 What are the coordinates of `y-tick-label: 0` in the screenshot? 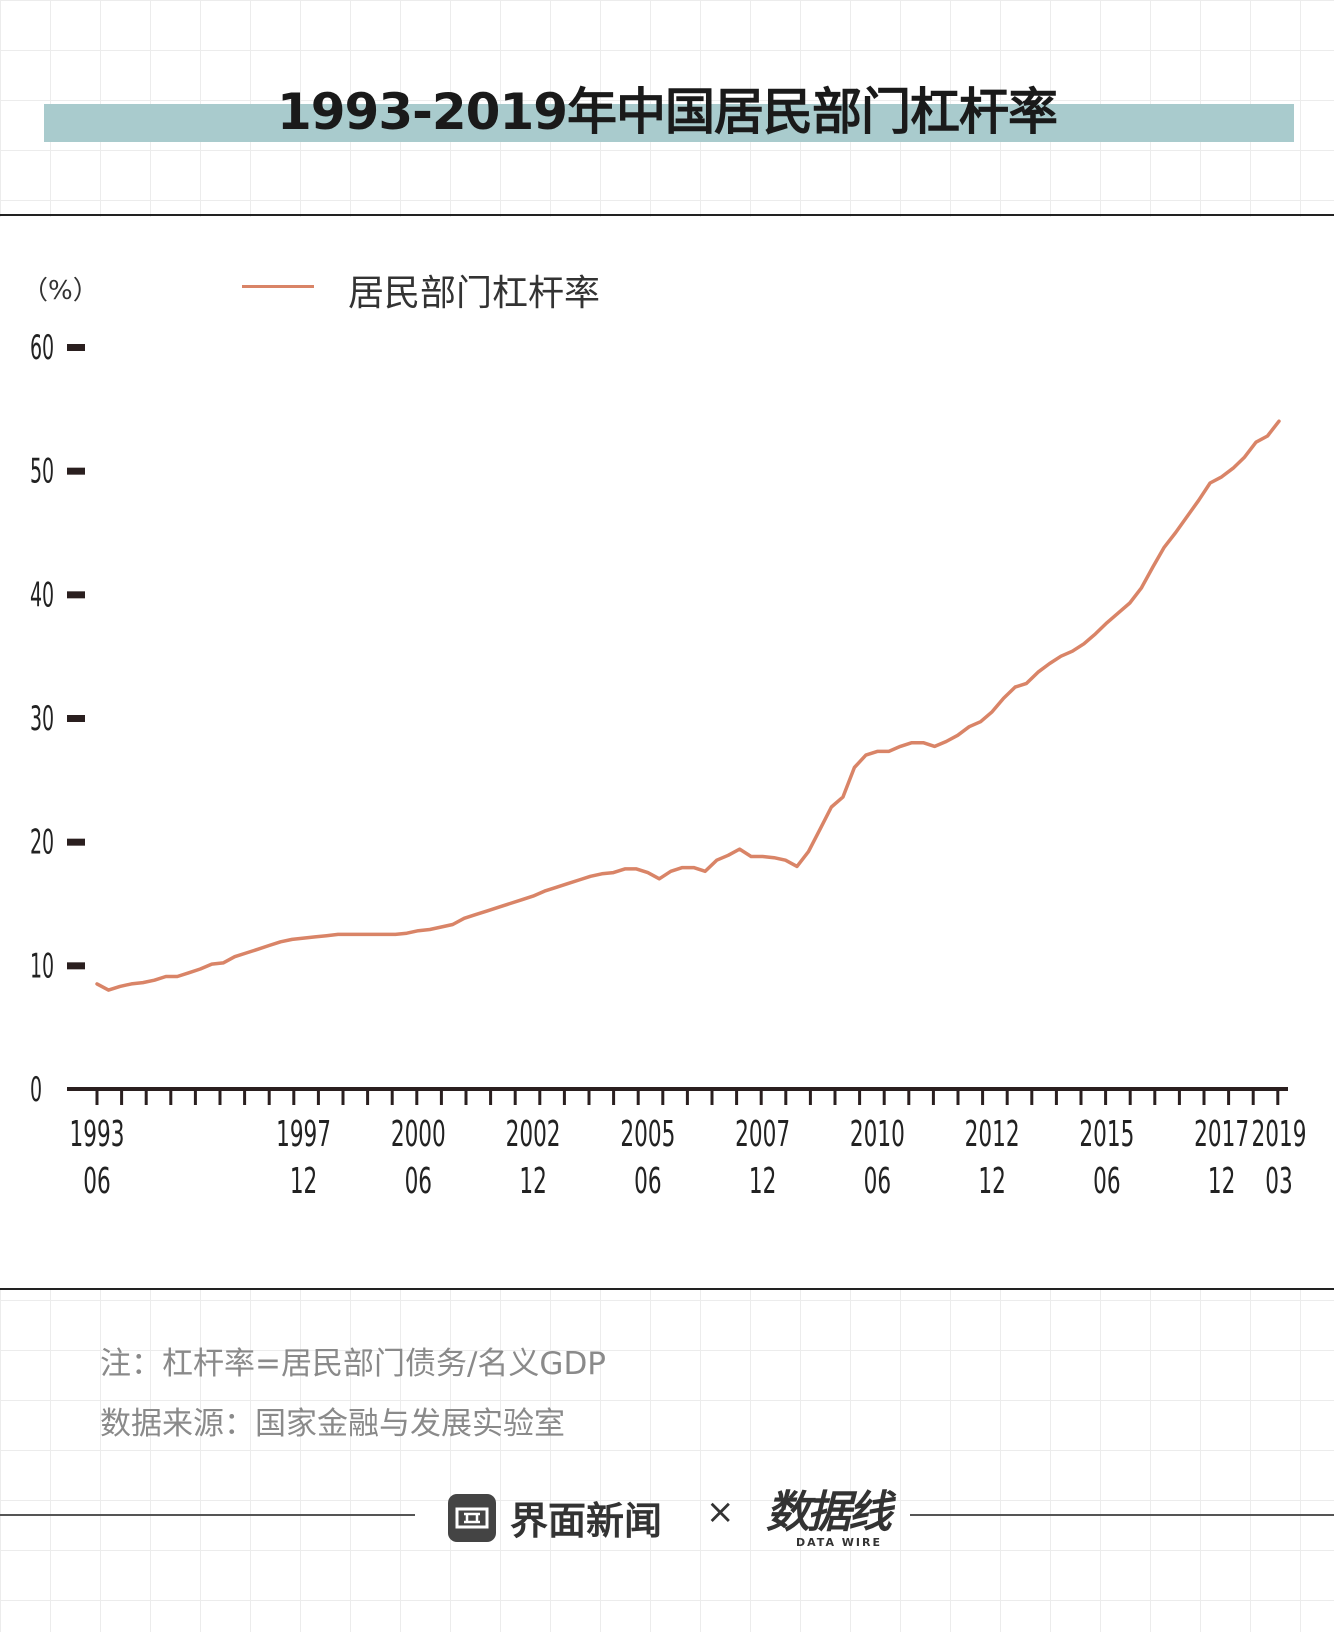 It's located at (36, 1090).